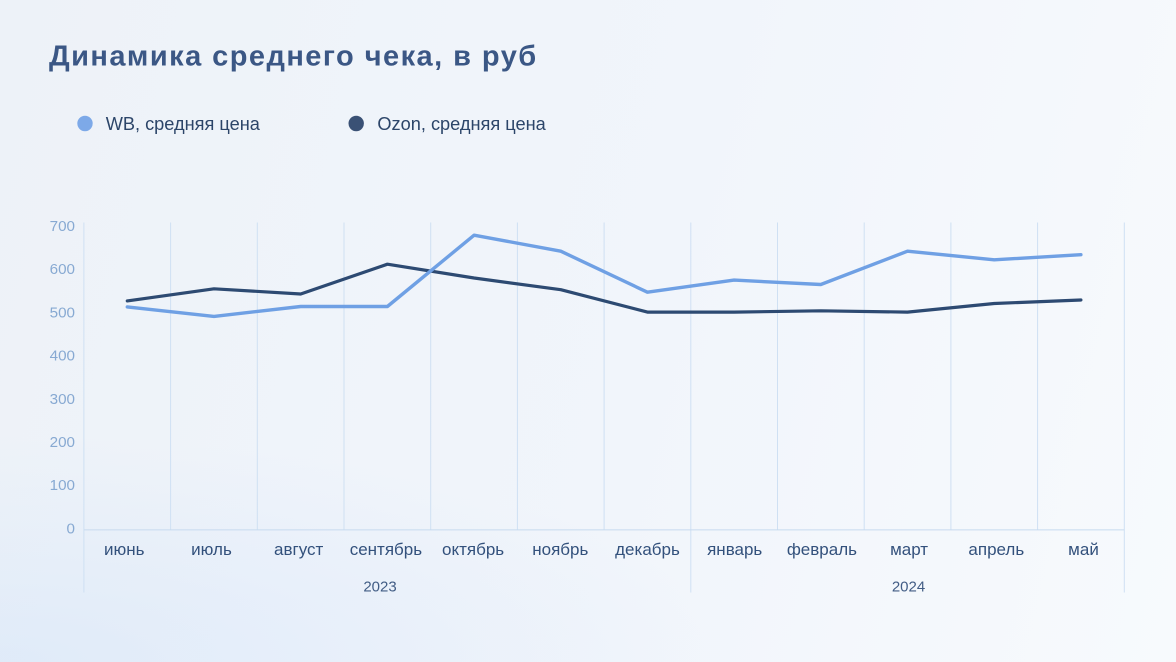 Image resolution: width=1176 pixels, height=662 pixels. What do you see at coordinates (211, 549) in the screenshot?
I see `svg-text: июль` at bounding box center [211, 549].